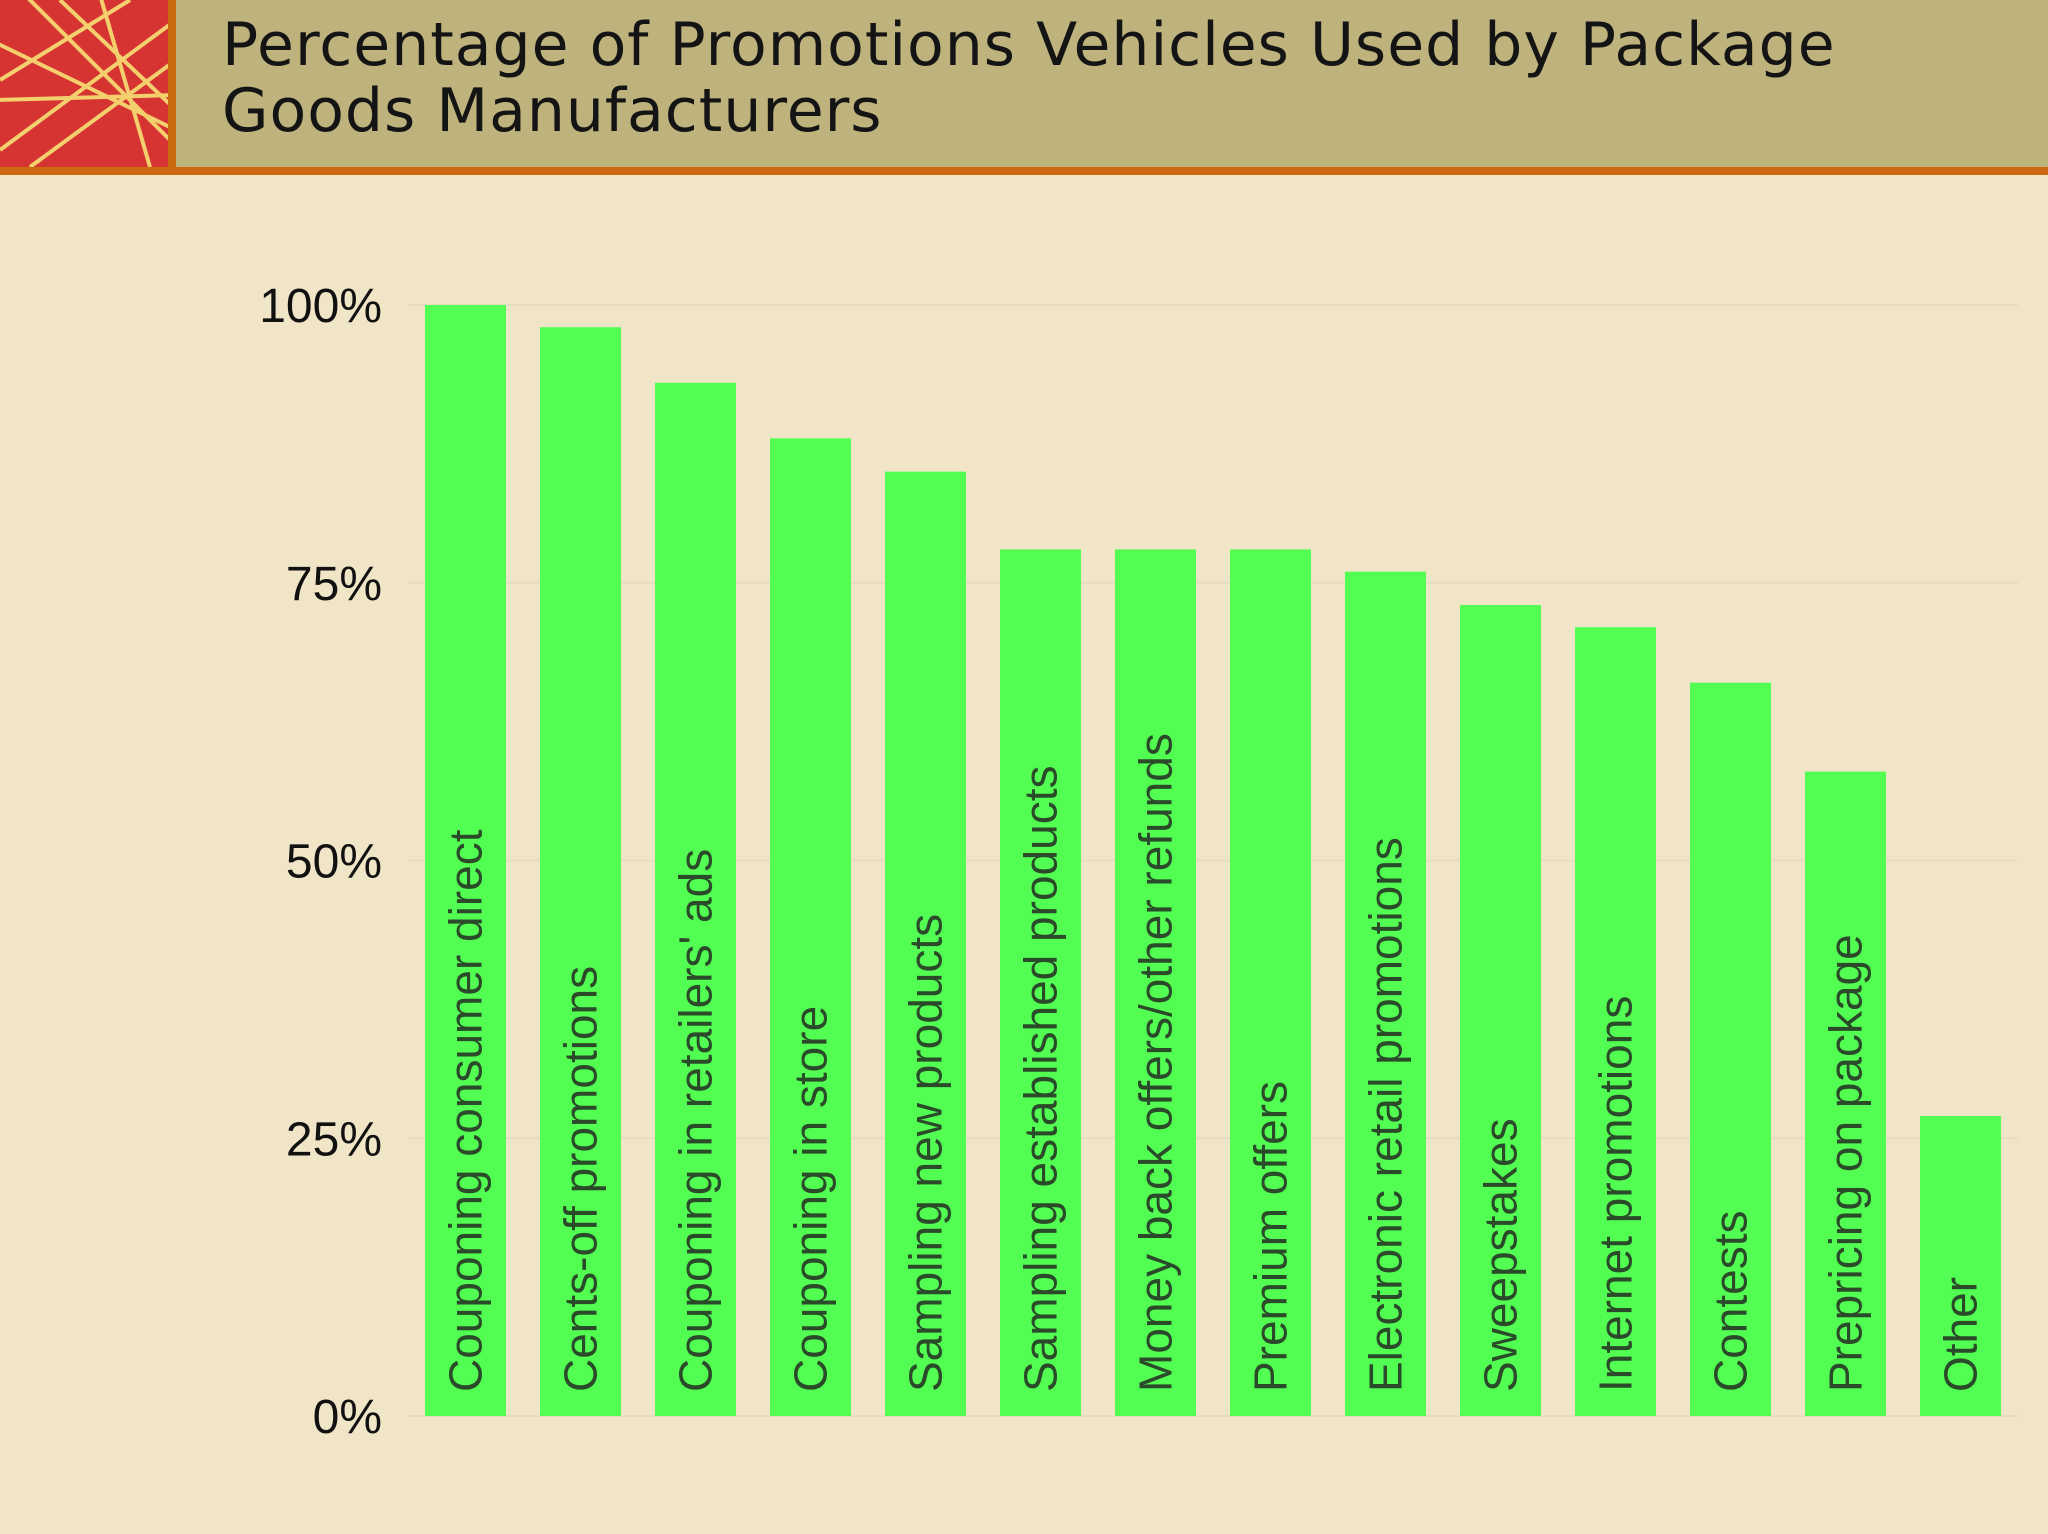 The height and width of the screenshot is (1534, 2048). Describe the element at coordinates (347, 1417) in the screenshot. I see `y-tick-label: 0%` at that location.